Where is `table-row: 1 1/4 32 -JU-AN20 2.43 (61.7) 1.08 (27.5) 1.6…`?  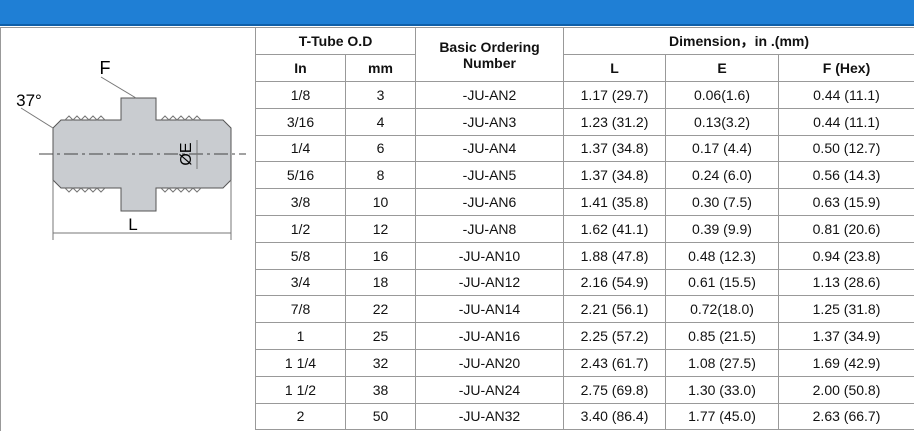
table-row: 1 1/4 32 -JU-AN20 2.43 (61.7) 1.08 (27.5) 1.6… is located at coordinates (584, 362).